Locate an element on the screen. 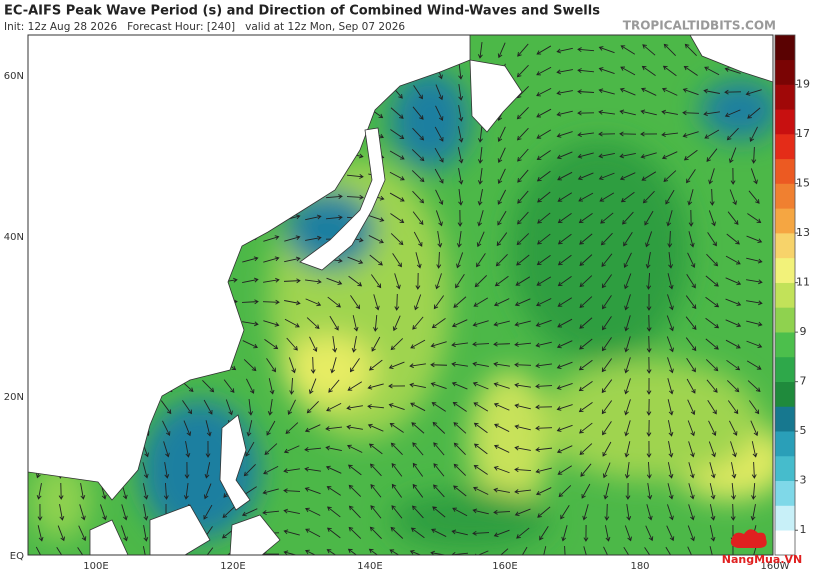 Image resolution: width=819 pixels, height=573 pixels. lon-label: 160W is located at coordinates (775, 566).